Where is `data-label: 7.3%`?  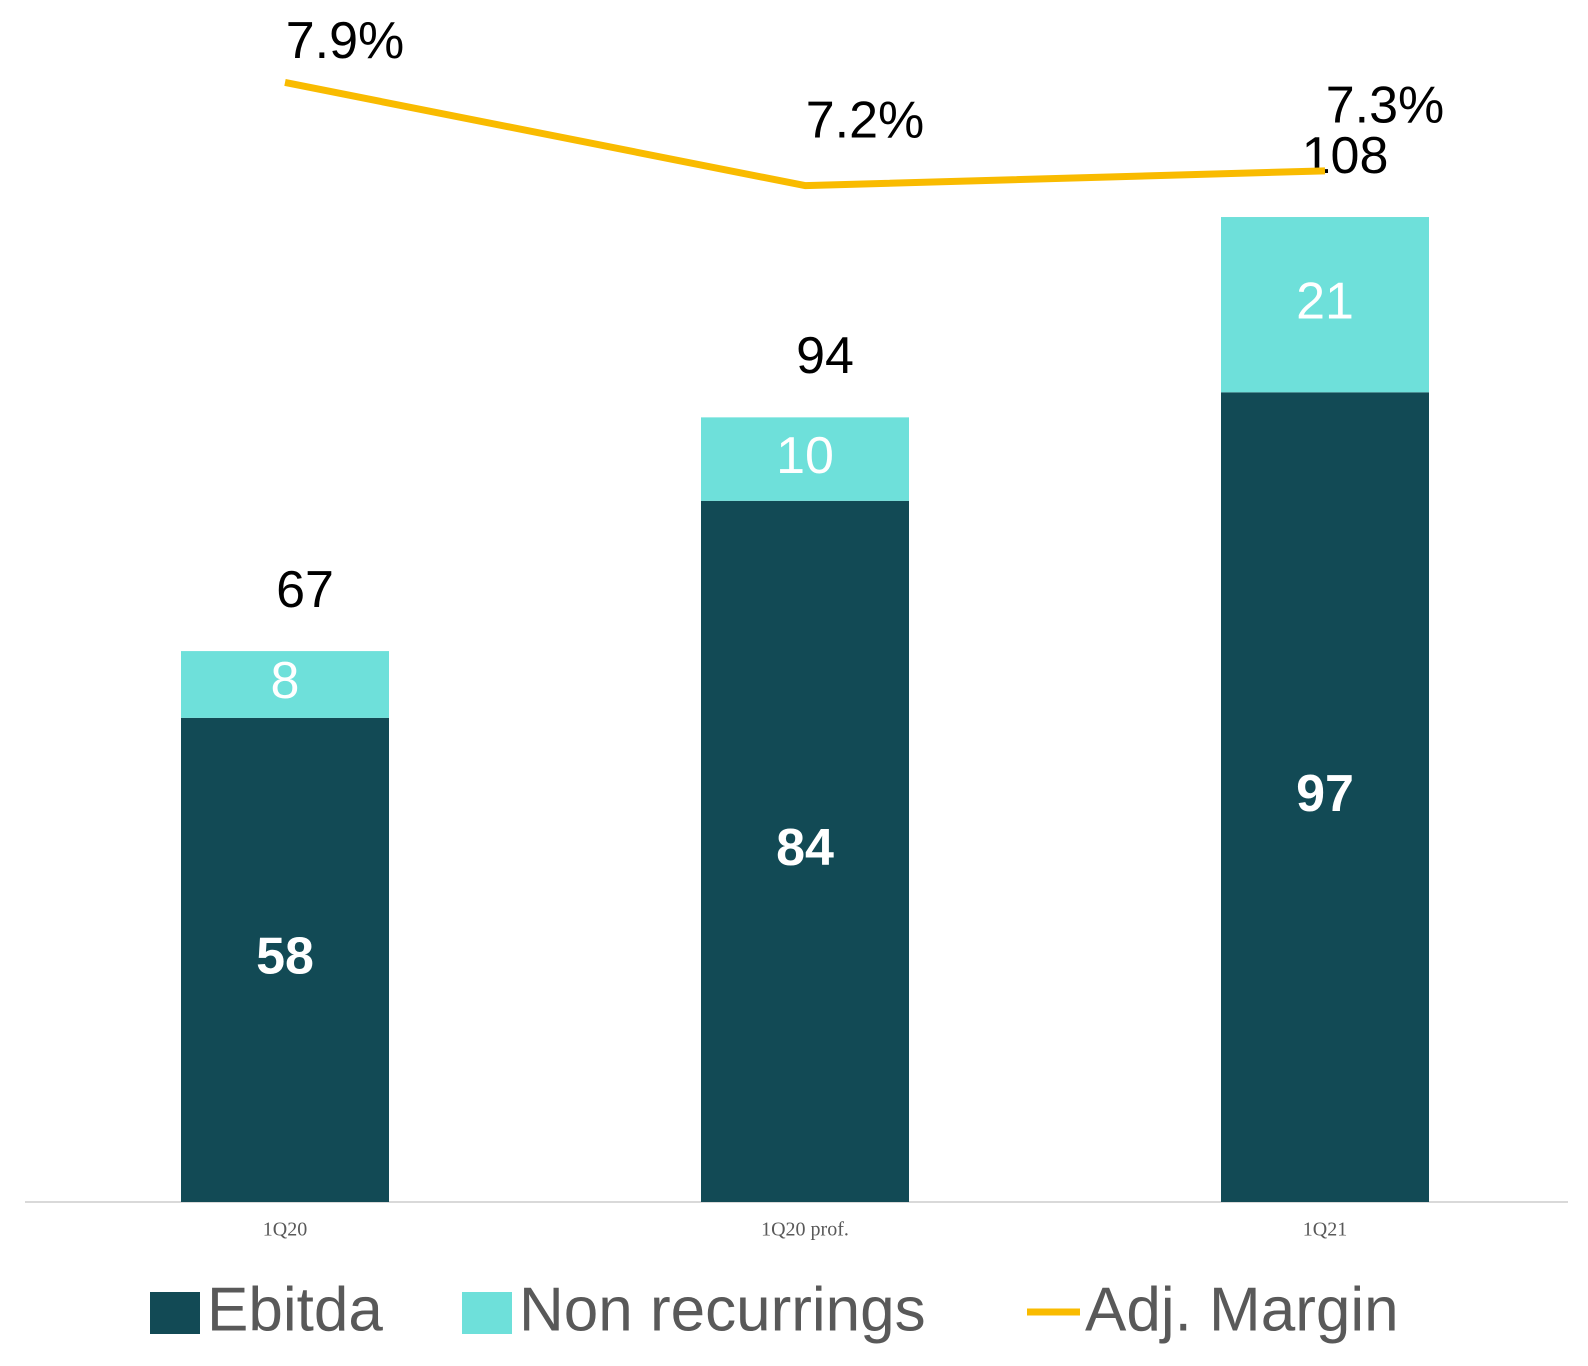
data-label: 7.3% is located at coordinates (1385, 106).